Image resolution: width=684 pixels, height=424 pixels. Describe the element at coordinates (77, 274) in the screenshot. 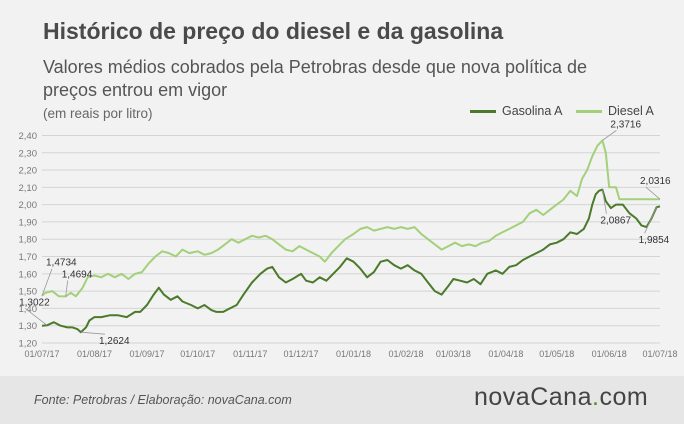

I see `annotation-label: 1,4694` at that location.